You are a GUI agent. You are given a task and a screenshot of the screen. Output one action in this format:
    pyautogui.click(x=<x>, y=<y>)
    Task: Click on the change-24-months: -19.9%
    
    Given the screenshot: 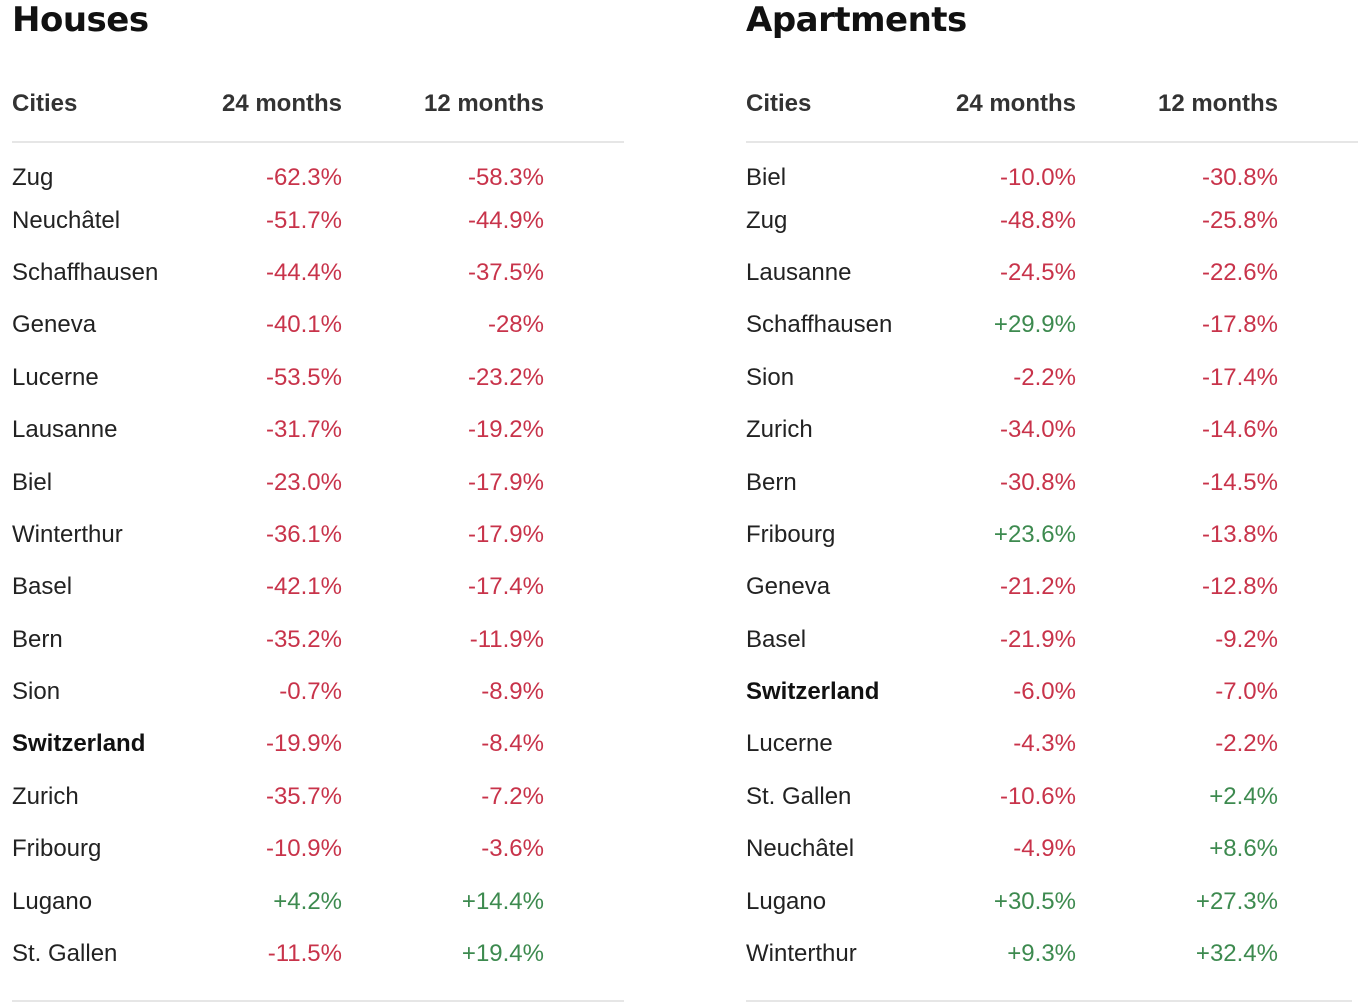 What is the action you would take?
    pyautogui.click(x=303, y=744)
    